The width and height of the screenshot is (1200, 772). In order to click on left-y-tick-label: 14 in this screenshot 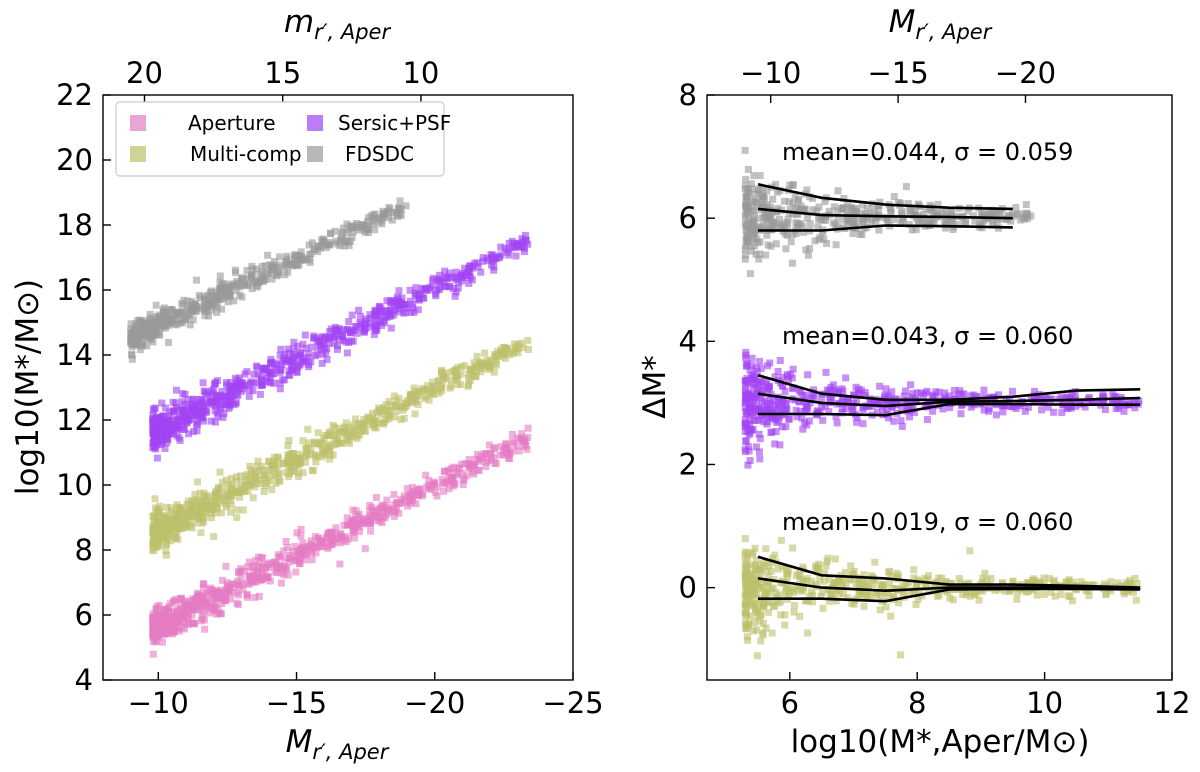, I will do `click(74, 355)`.